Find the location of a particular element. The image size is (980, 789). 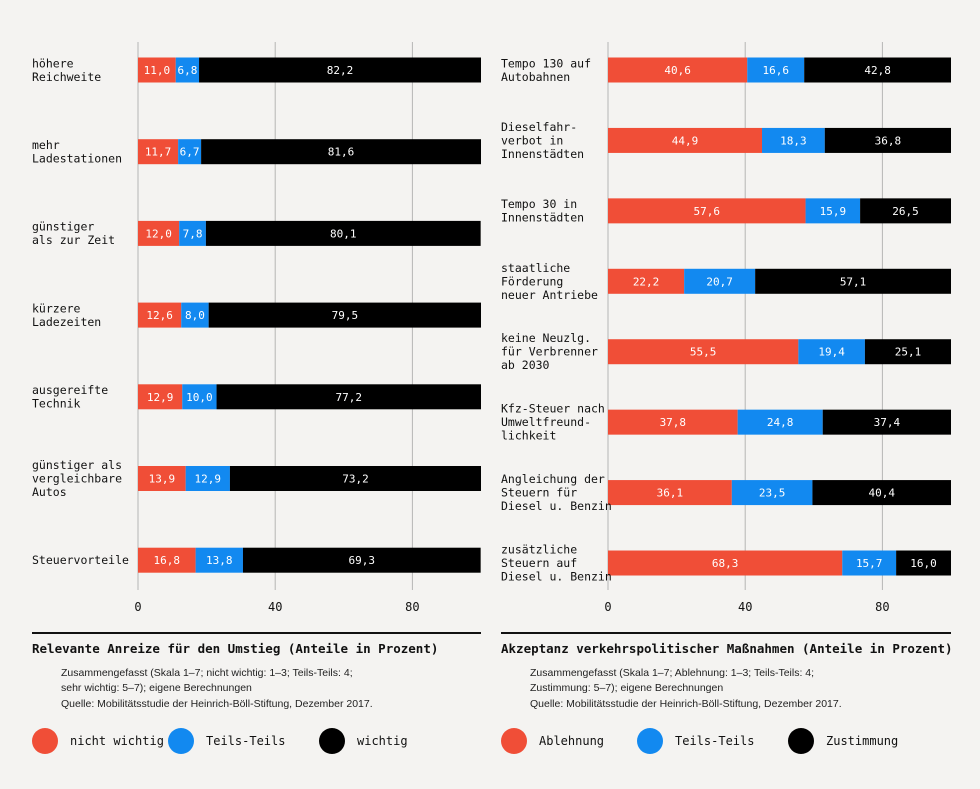

right-data-label: 20,7 is located at coordinates (719, 281).